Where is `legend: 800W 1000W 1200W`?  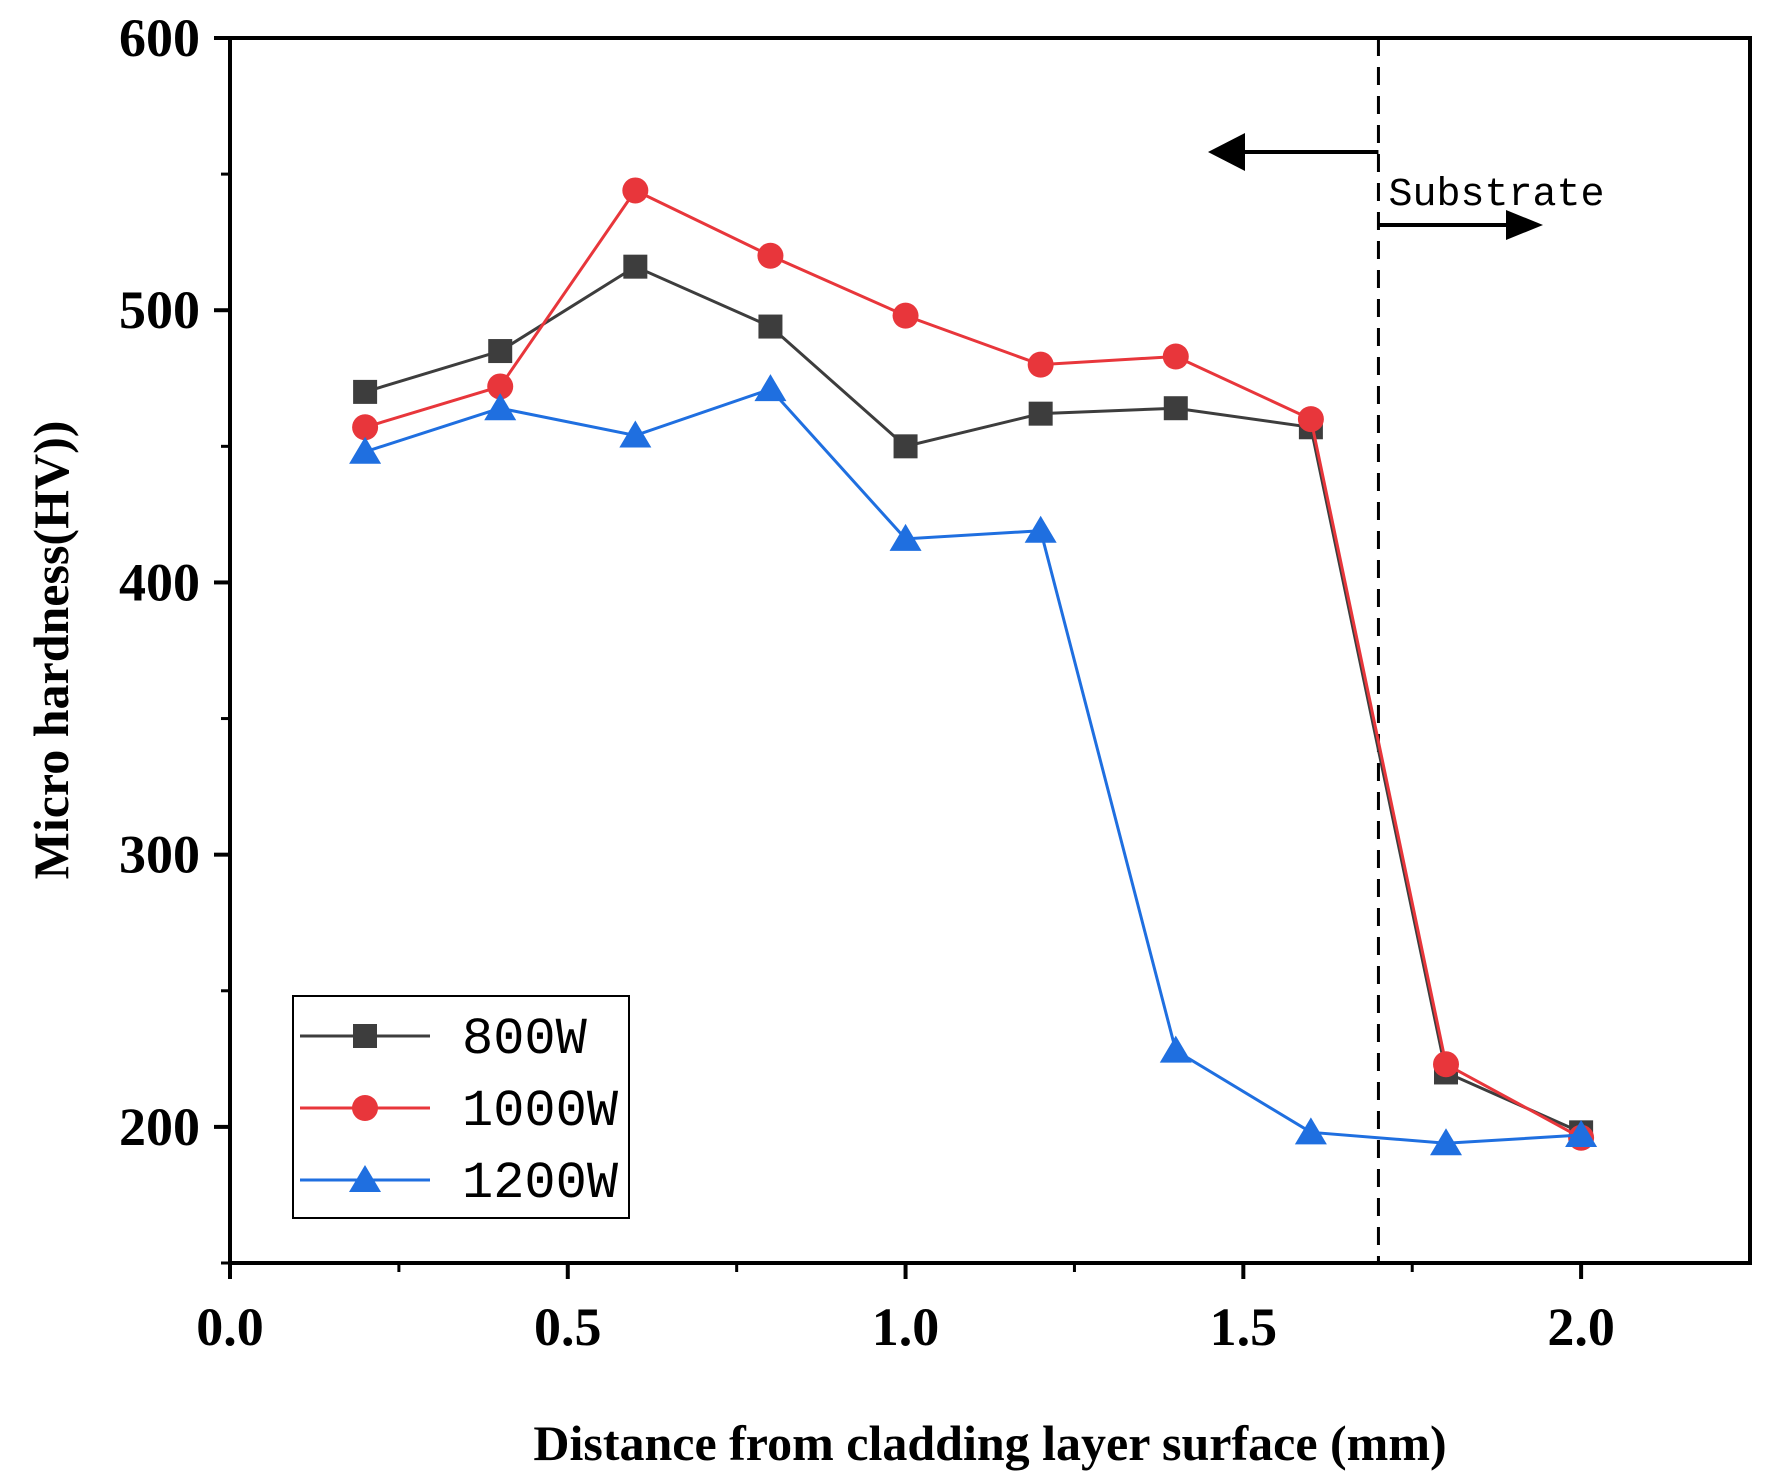 legend: 800W 1000W 1200W is located at coordinates (461, 1107).